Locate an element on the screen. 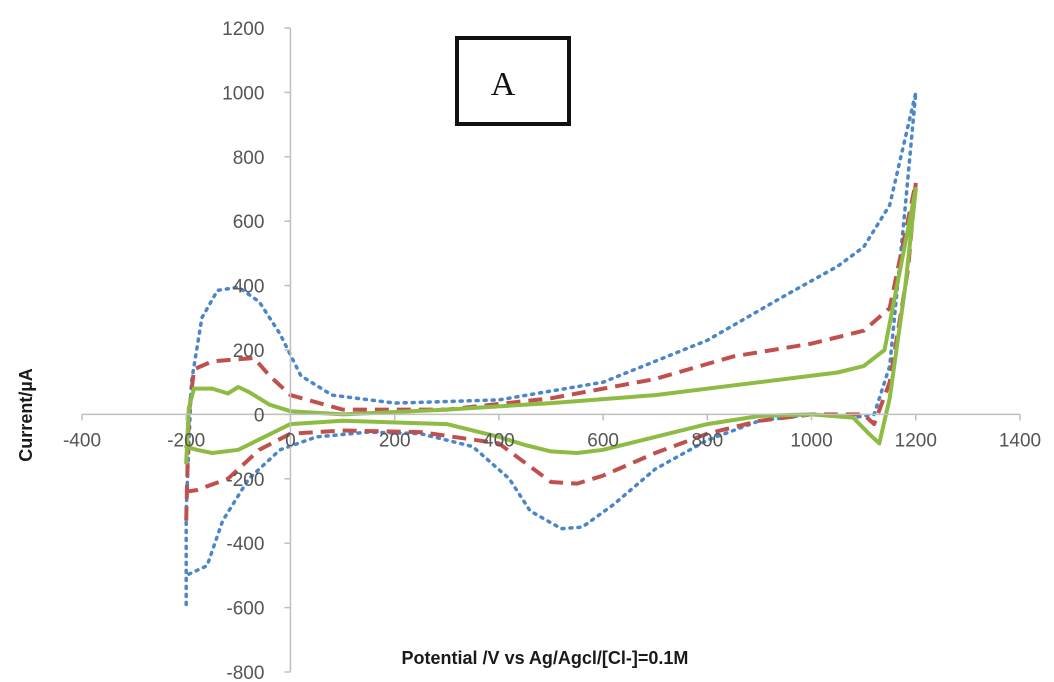 The image size is (1054, 682). x-tick-label: 400 is located at coordinates (499, 440).